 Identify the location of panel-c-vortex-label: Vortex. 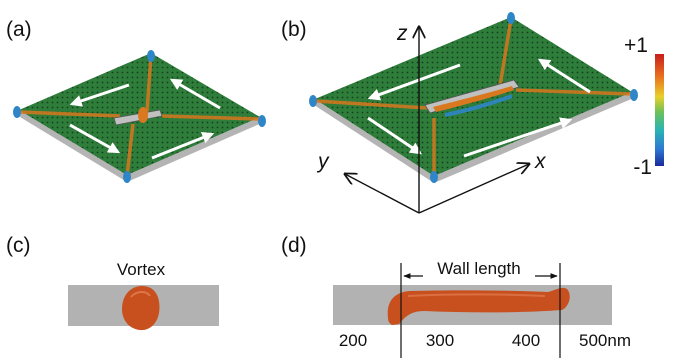
(141, 269).